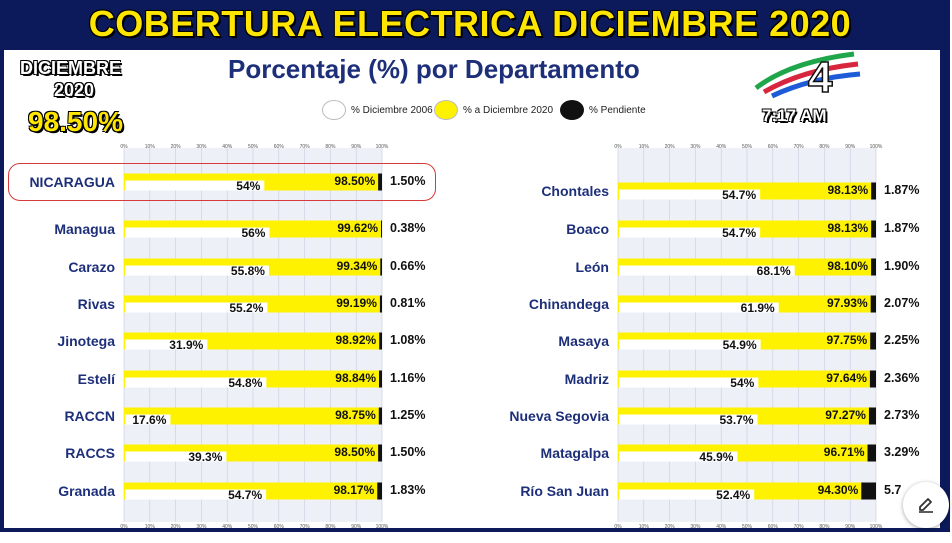  I want to click on data-label-pending: 1.25%, so click(407, 415).